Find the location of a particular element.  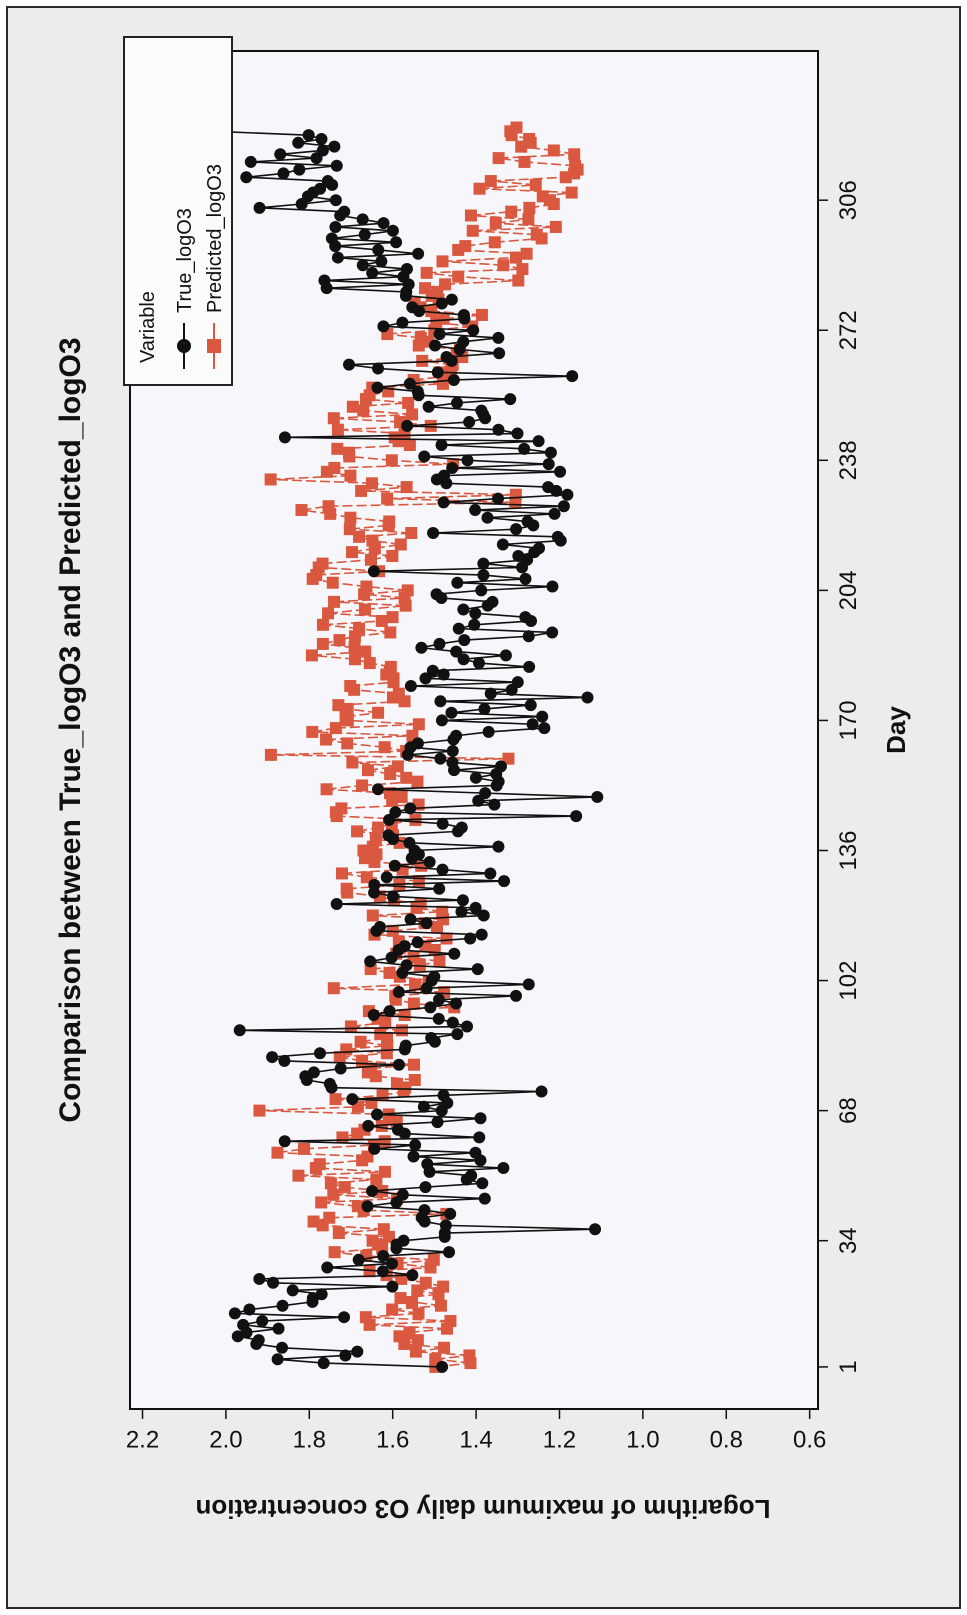

y-tick-label: 0.6 is located at coordinates (809, 1439).